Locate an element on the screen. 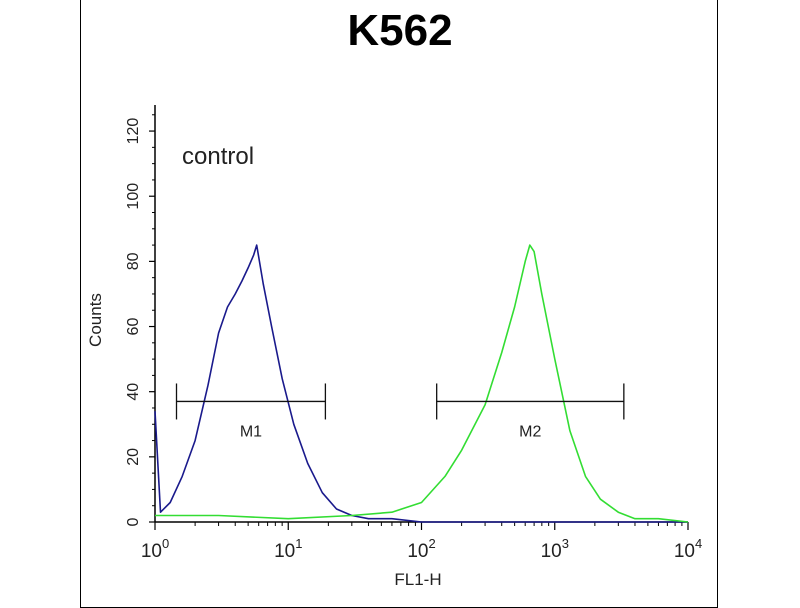 The height and width of the screenshot is (608, 800). y-tick-label: 100 is located at coordinates (133, 196).